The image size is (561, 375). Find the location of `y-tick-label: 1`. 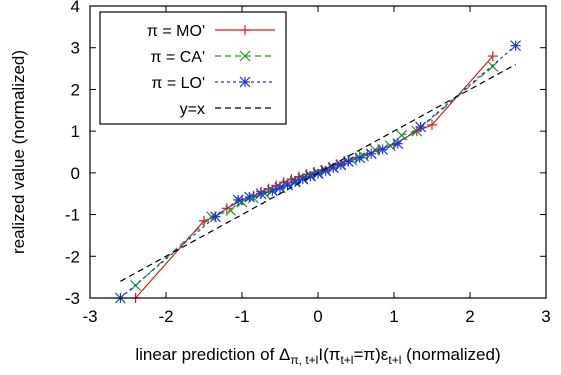

y-tick-label: 1 is located at coordinates (75, 131).